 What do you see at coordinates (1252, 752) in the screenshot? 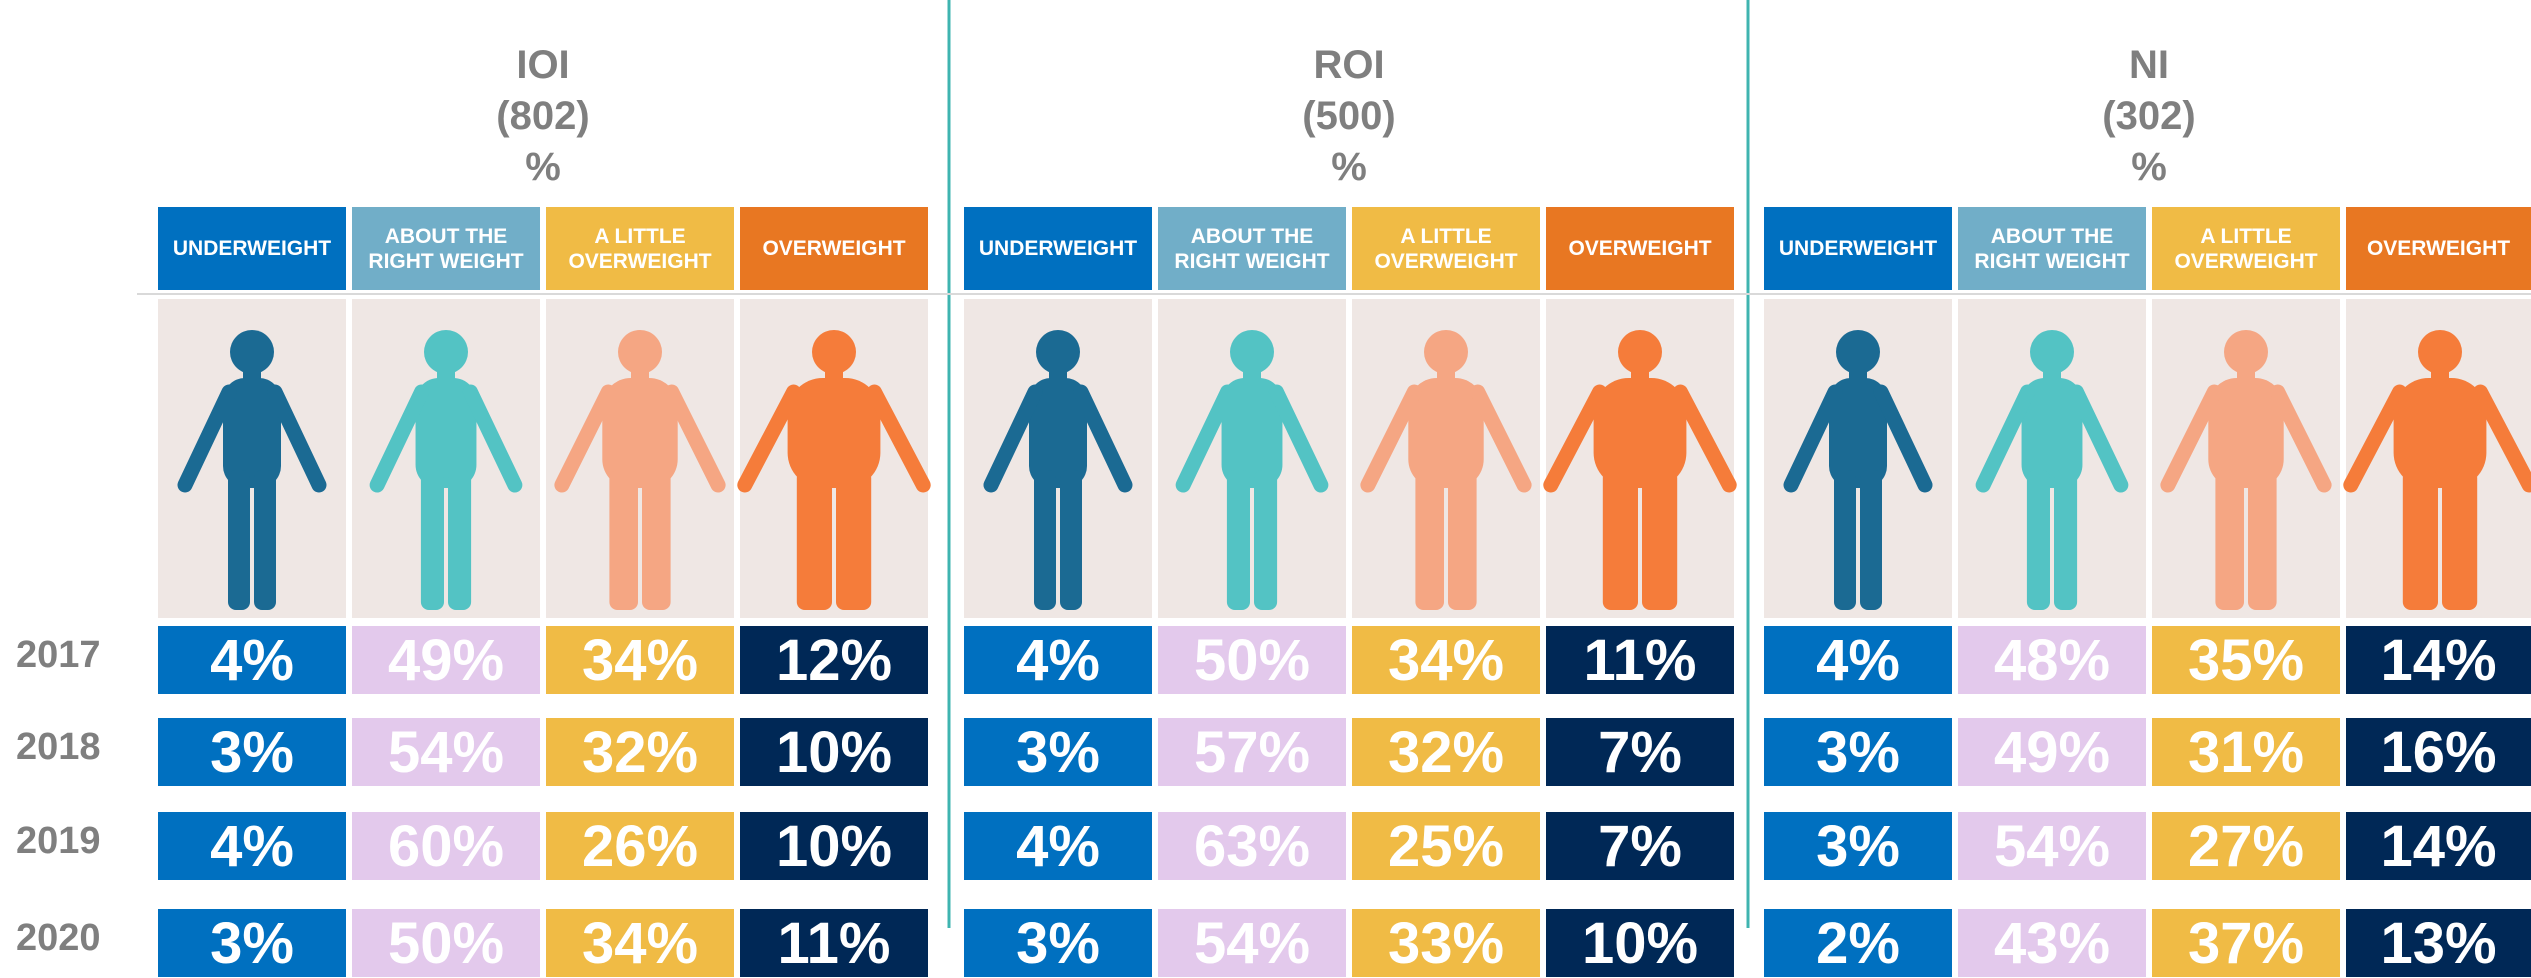
I see `percent-cell: 57%` at bounding box center [1252, 752].